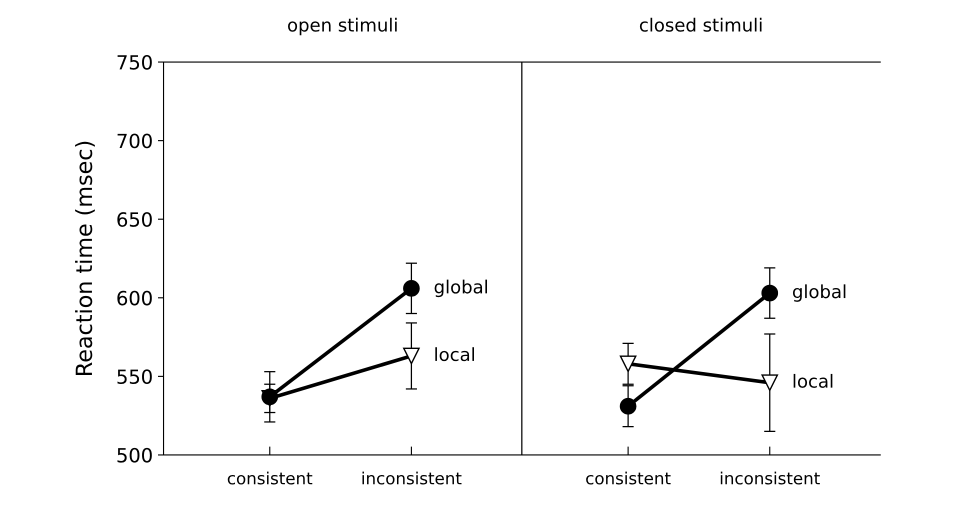 The height and width of the screenshot is (517, 962). I want to click on chart-title: closed stimuli, so click(701, 25).